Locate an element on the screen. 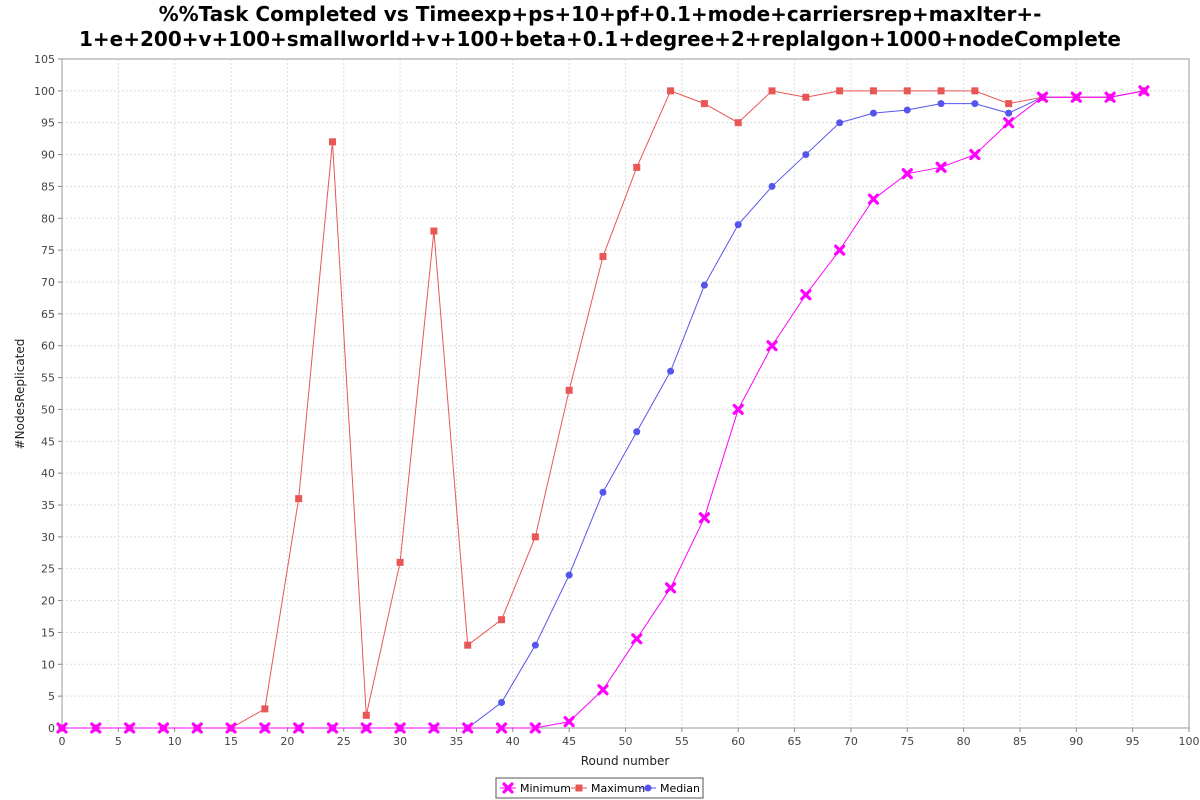 This screenshot has width=1200, height=800. y-axis-title: #NodesReplicated is located at coordinates (20, 394).